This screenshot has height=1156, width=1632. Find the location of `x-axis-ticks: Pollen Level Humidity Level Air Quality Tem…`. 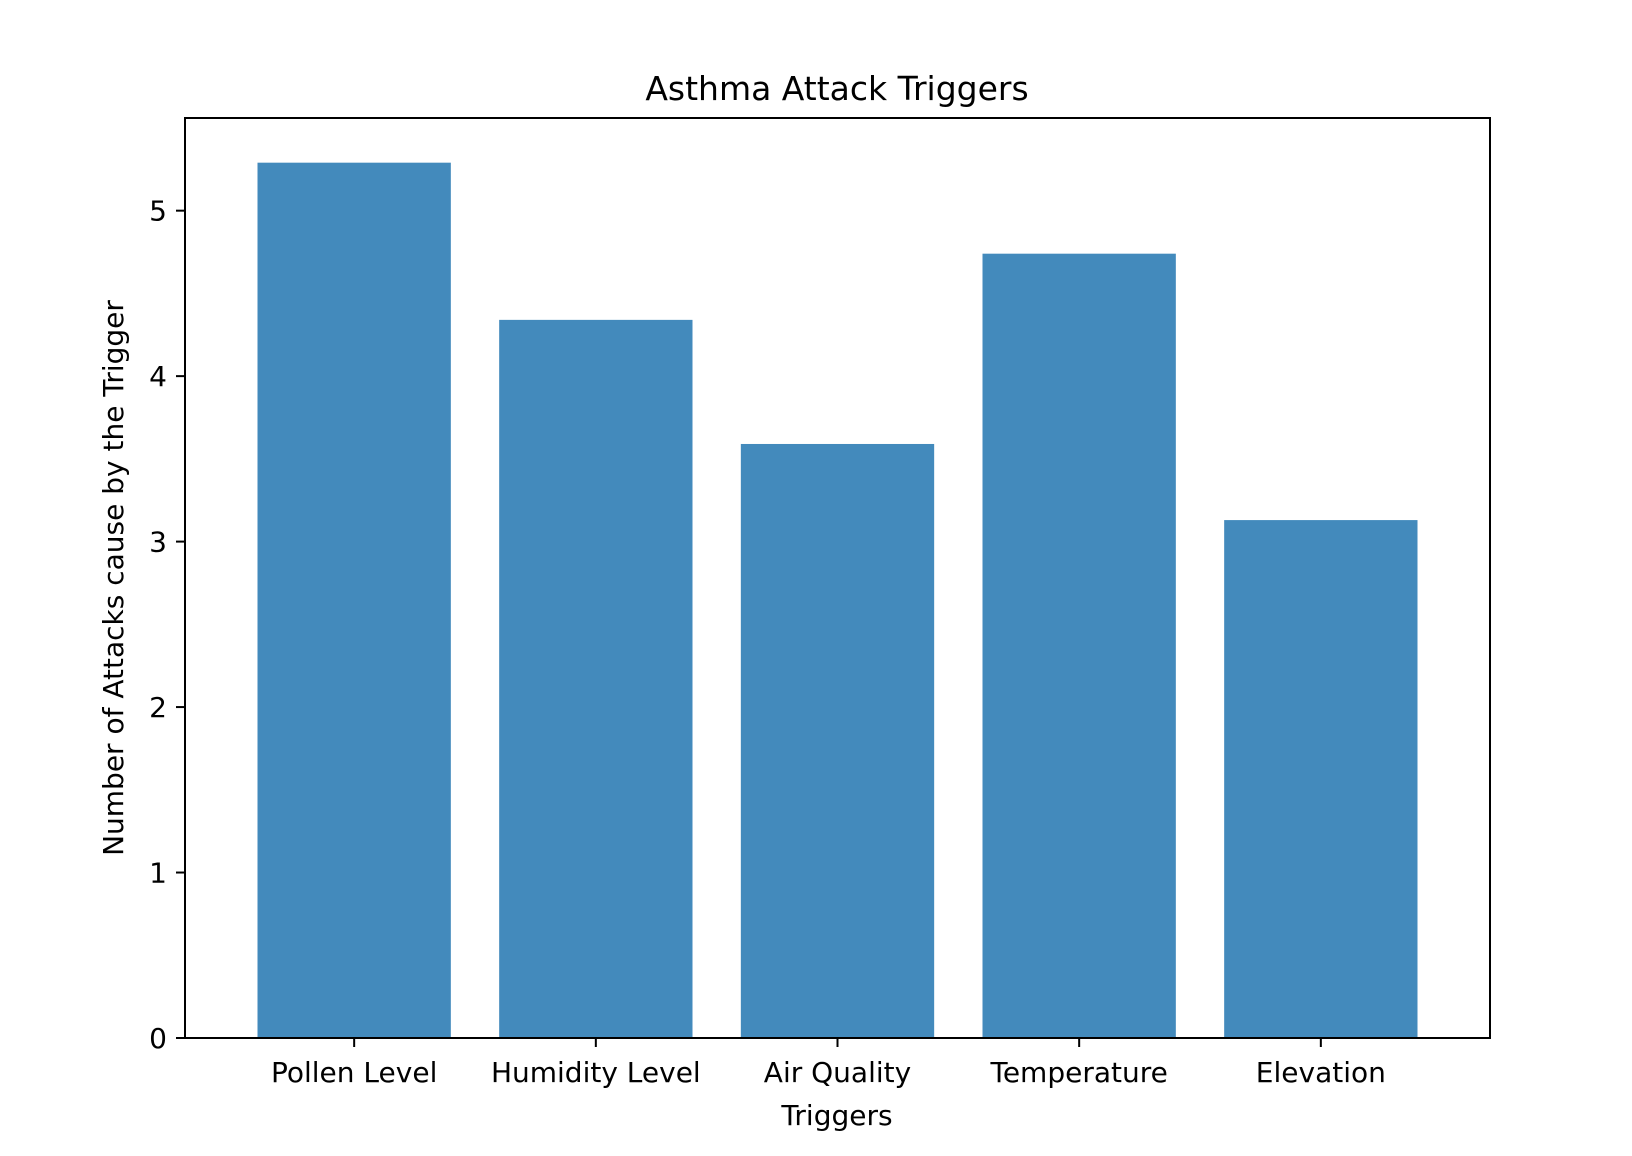

x-axis-ticks: Pollen Level Humidity Level Air Quality Tem… is located at coordinates (828, 1063).